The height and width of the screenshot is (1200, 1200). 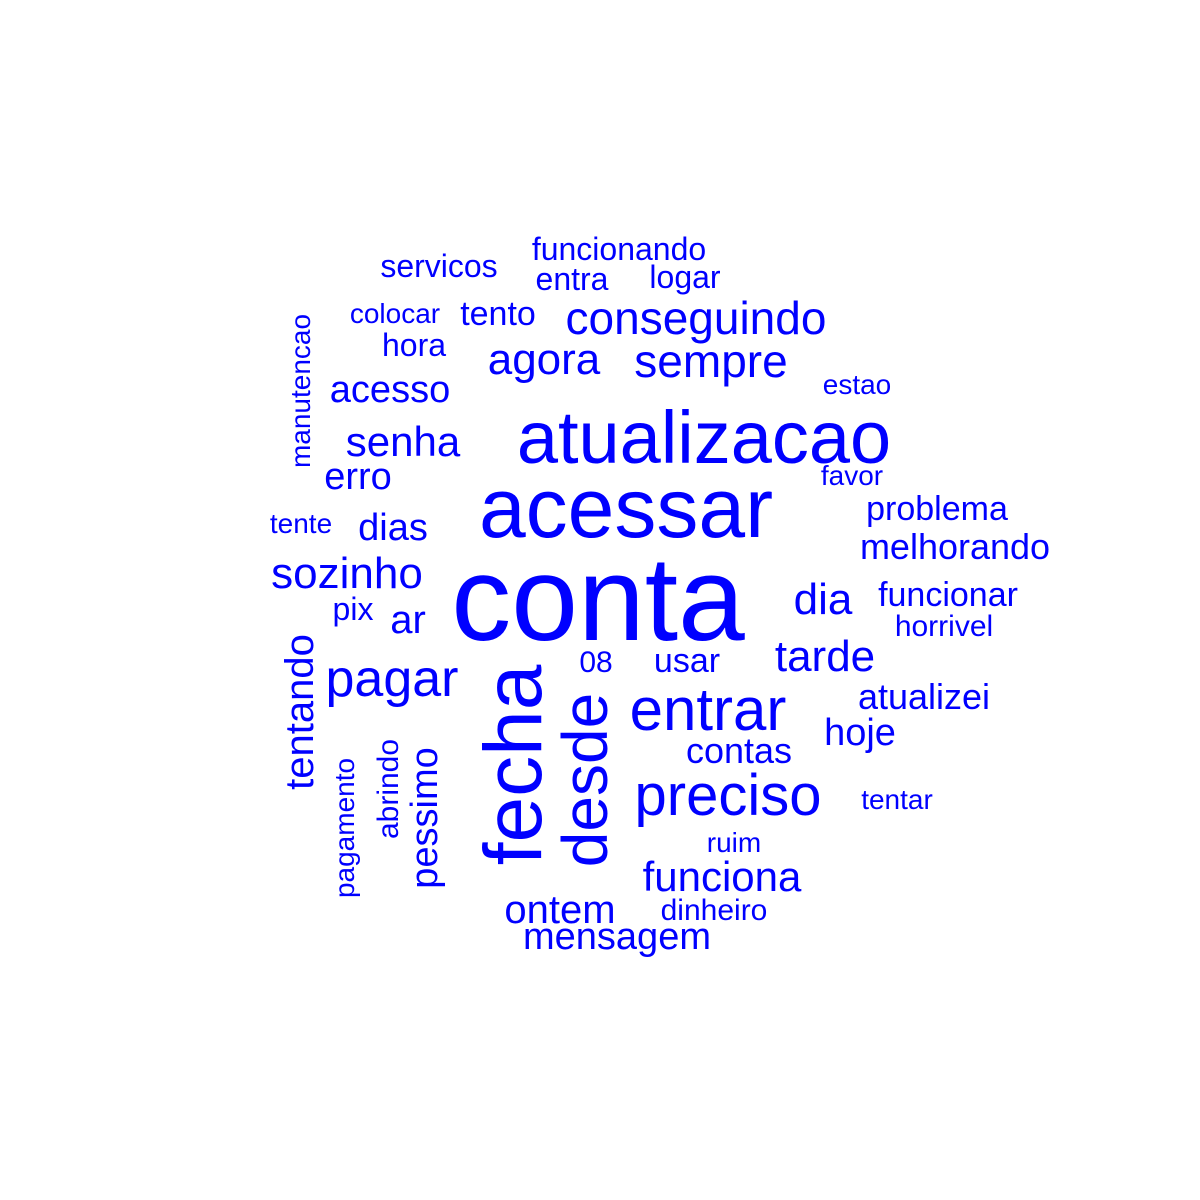 What do you see at coordinates (585, 780) in the screenshot?
I see `word: desde` at bounding box center [585, 780].